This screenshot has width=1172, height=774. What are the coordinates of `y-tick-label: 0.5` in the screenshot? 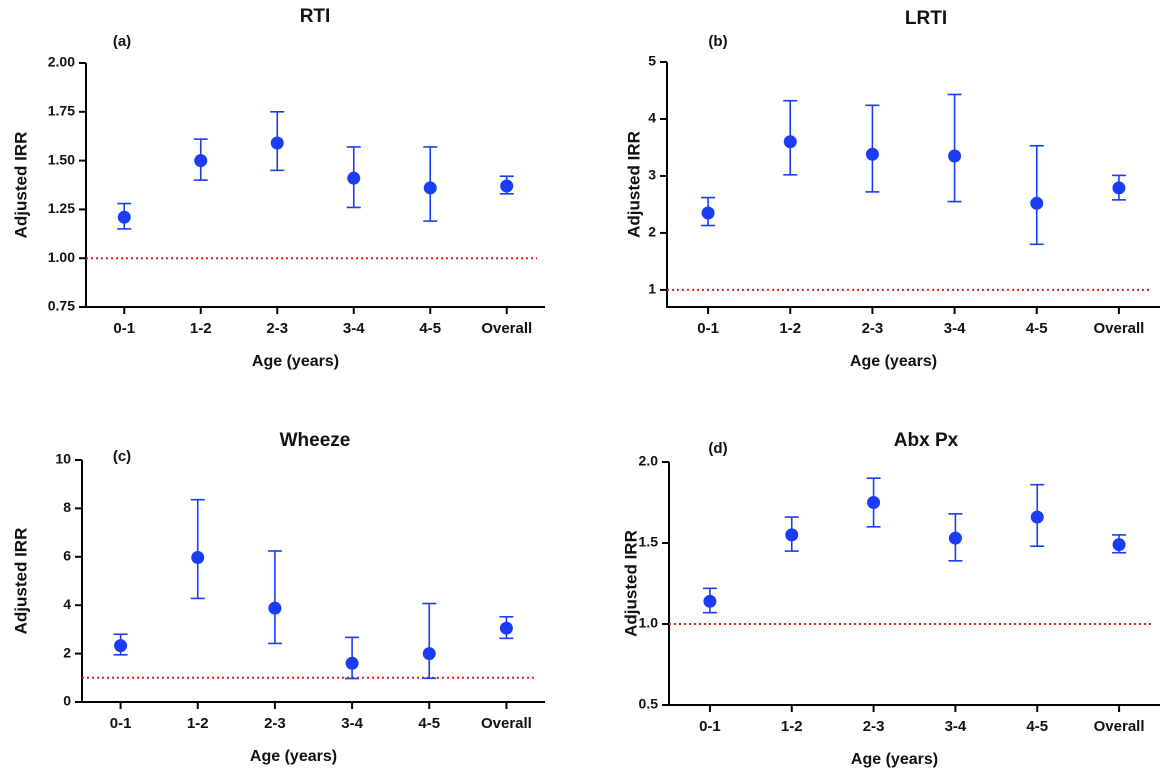 It's located at (649, 704).